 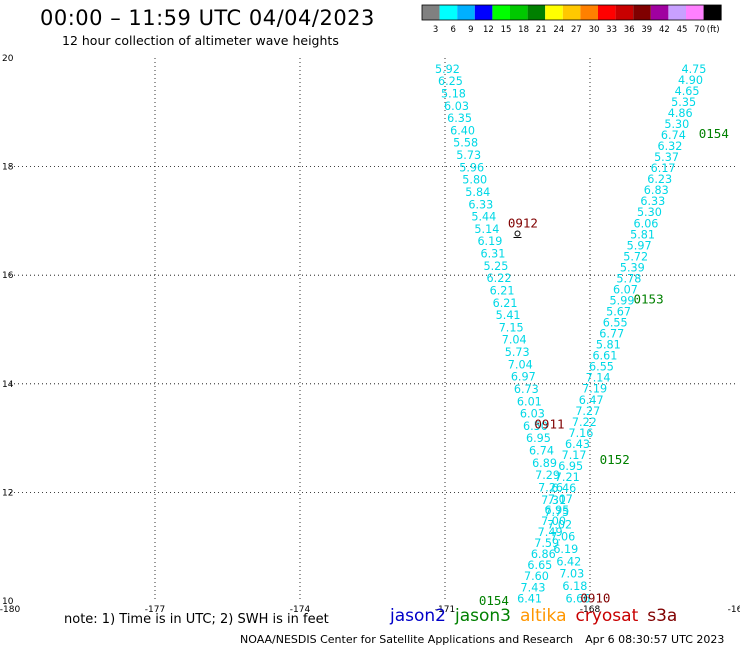 I want to click on lon-tick-label: -174, so click(x=300, y=610).